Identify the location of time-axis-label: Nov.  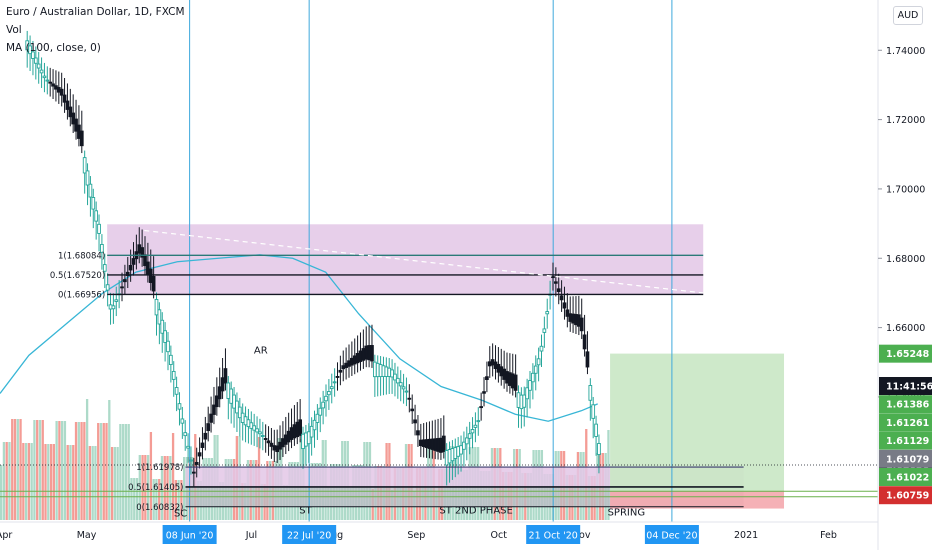
(581, 535).